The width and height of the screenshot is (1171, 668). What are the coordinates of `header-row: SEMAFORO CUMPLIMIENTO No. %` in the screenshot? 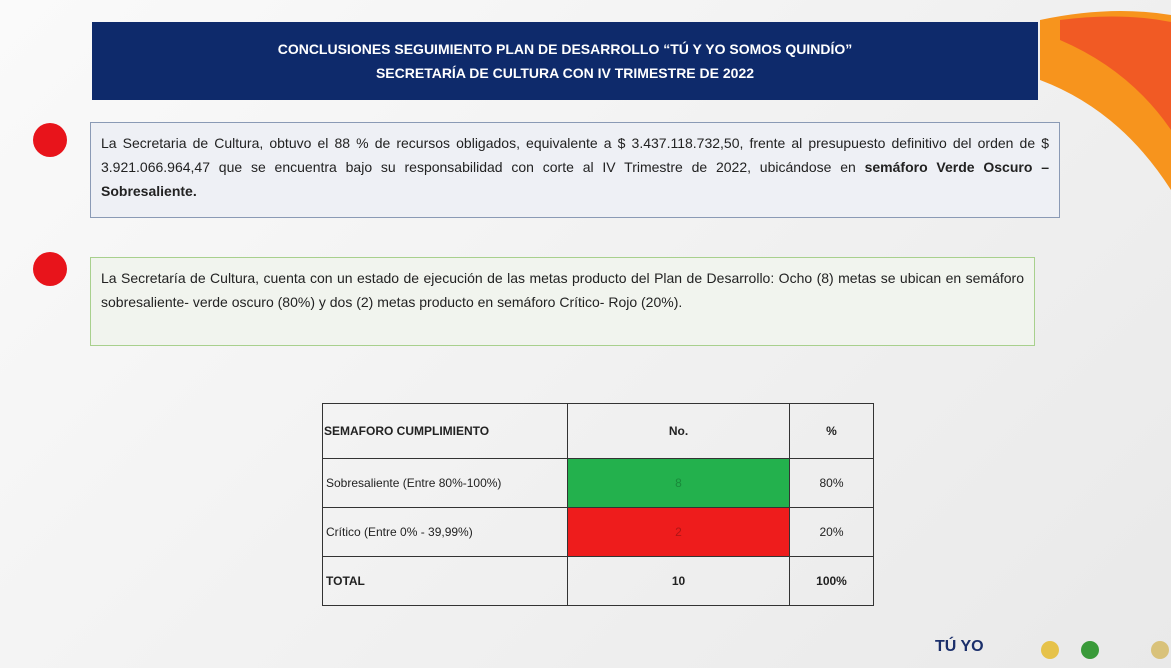 It's located at (598, 431).